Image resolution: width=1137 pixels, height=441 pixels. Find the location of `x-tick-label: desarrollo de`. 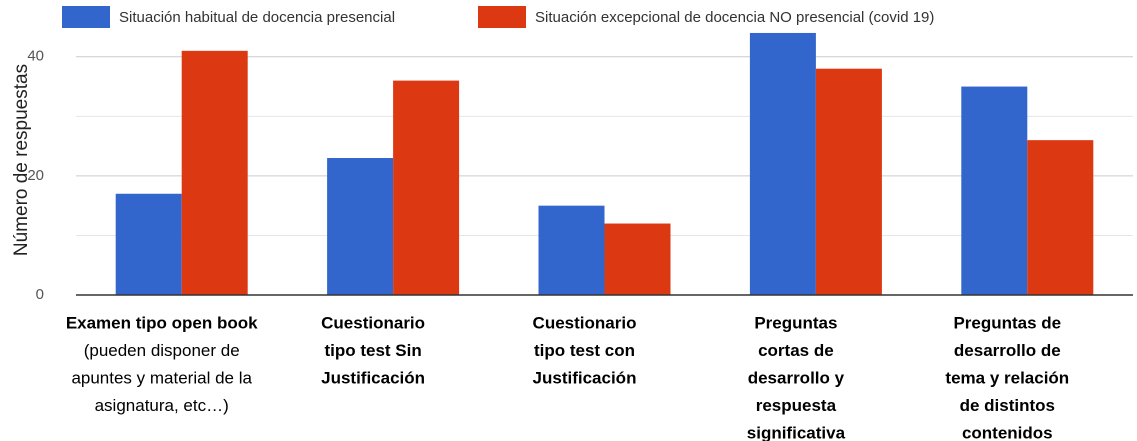

x-tick-label: desarrollo de is located at coordinates (1007, 350).